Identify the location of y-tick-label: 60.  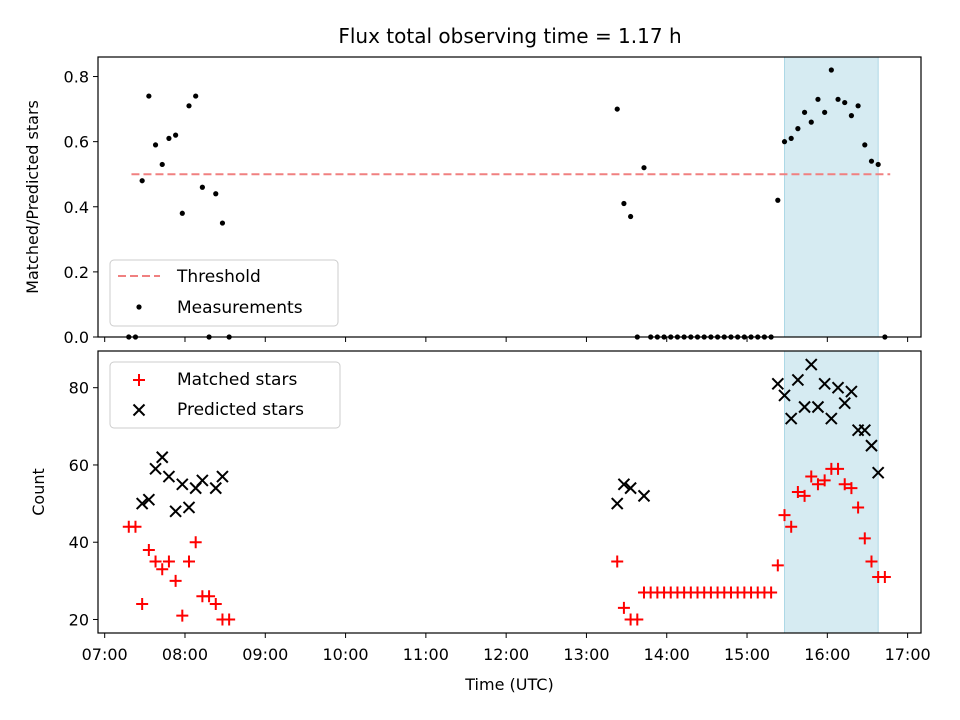
(79, 465).